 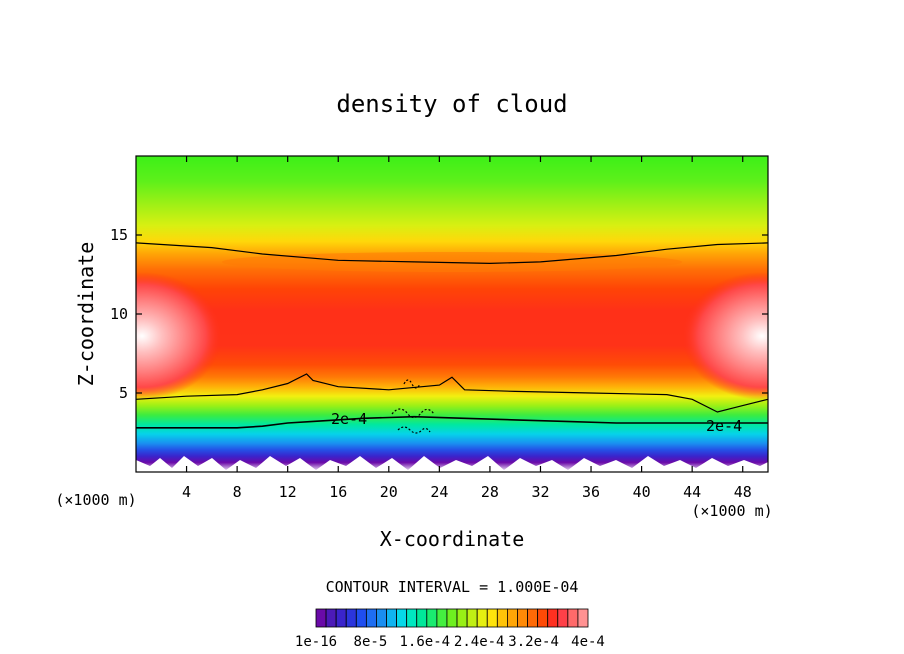 I want to click on colorbar-tick-labels: 1e-16 8e-5 1.6e-4 2.4e-4 3.2e-4 4e-4, so click(x=450, y=642).